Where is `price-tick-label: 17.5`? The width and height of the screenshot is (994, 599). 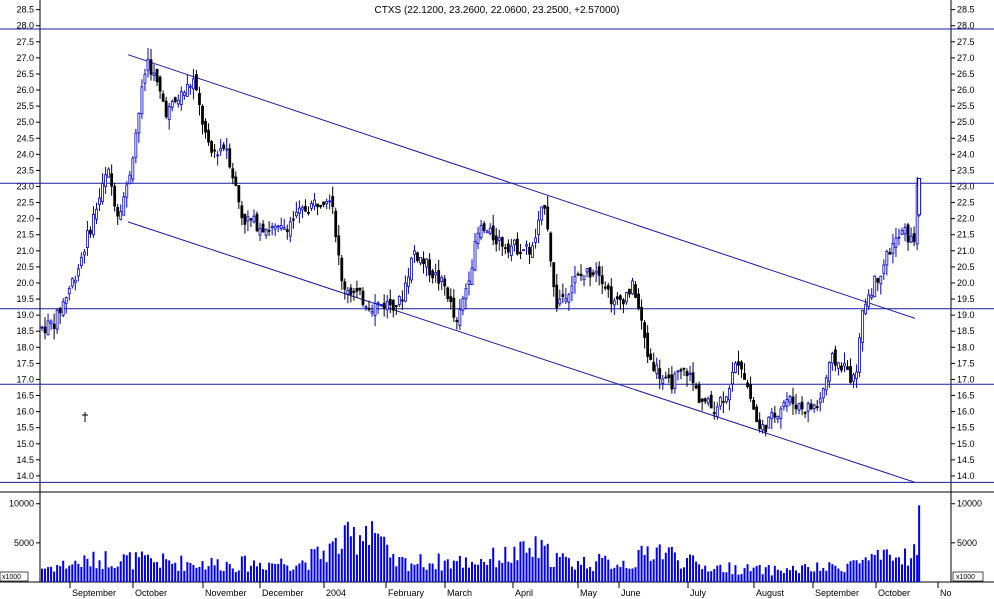 price-tick-label: 17.5 is located at coordinates (966, 363).